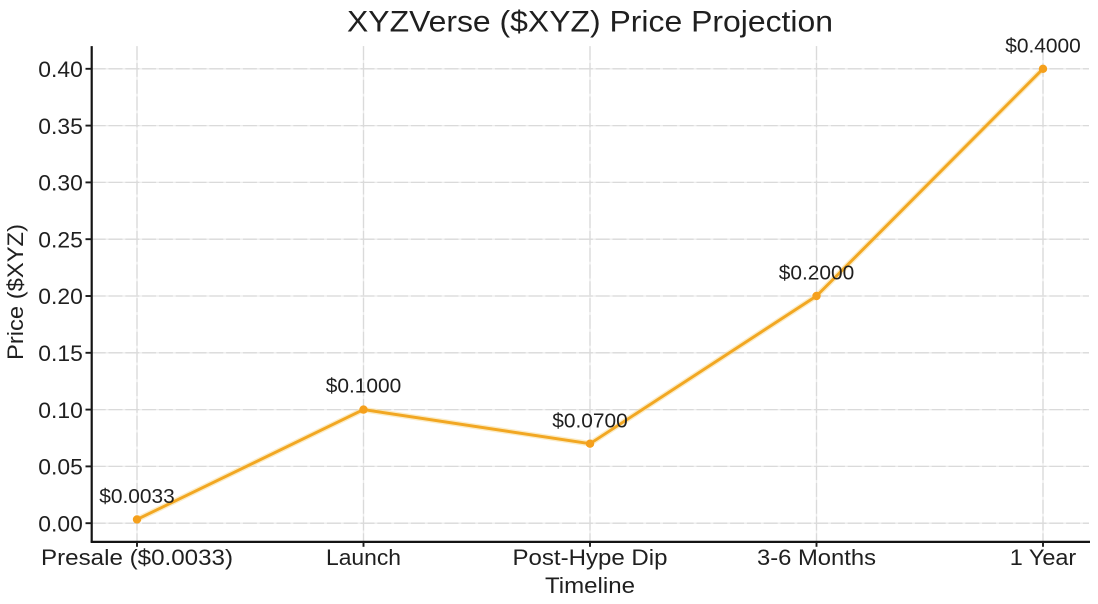 The width and height of the screenshot is (1098, 604). Describe the element at coordinates (590, 421) in the screenshot. I see `svg-text: $0.0700` at that location.